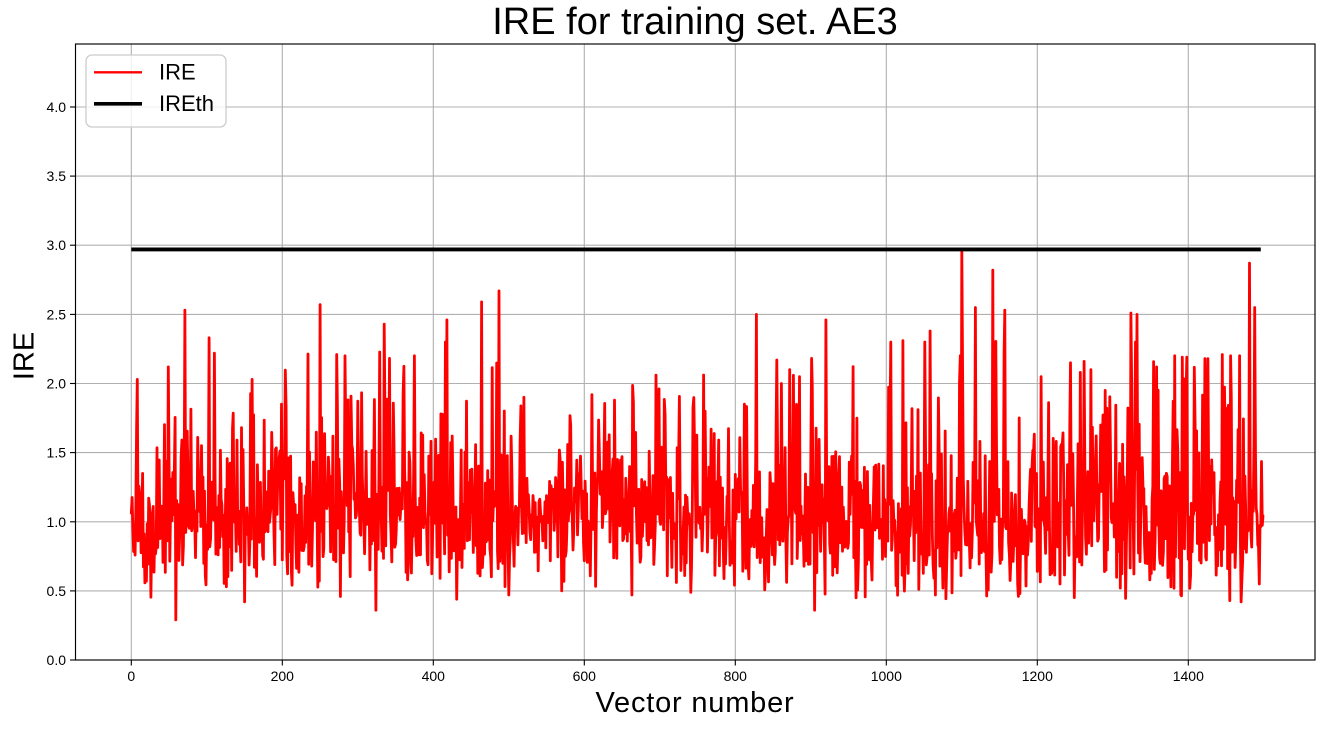  Describe the element at coordinates (57, 176) in the screenshot. I see `svg-text: 3.5` at that location.